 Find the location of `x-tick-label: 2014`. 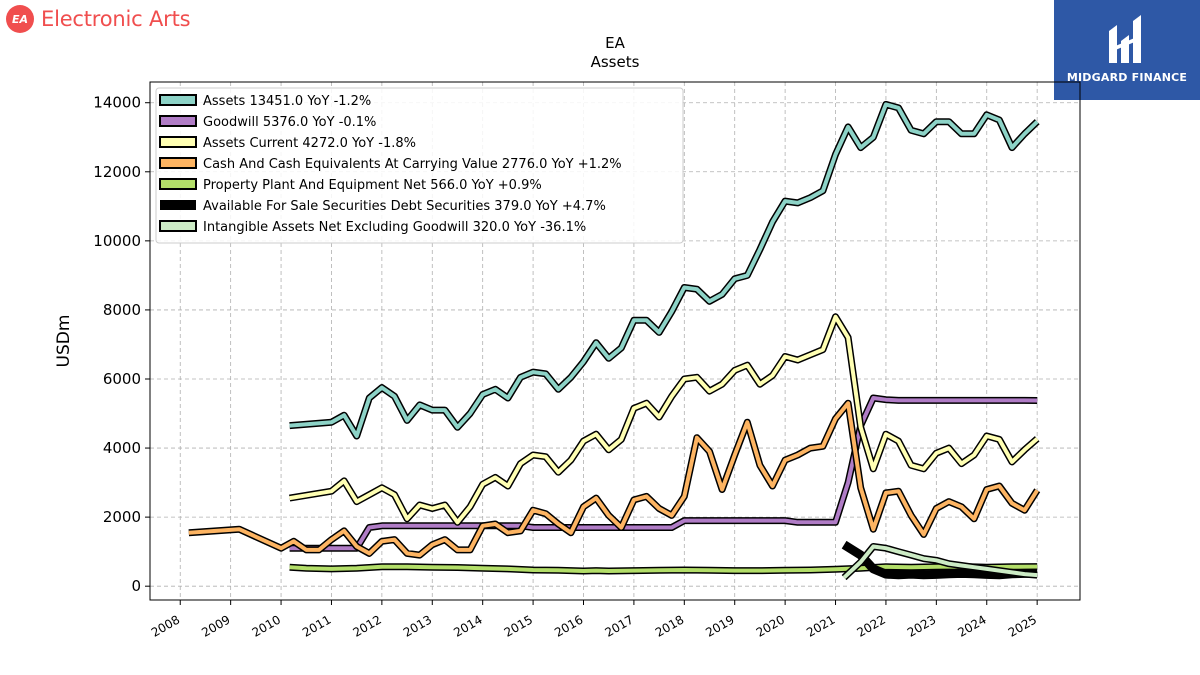

x-tick-label: 2014 is located at coordinates (467, 625).